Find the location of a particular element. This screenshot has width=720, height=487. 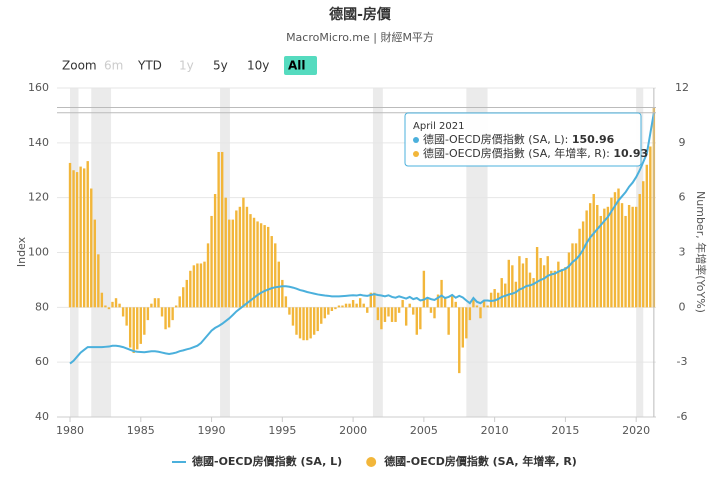

x-tick-label: 1985 is located at coordinates (141, 430).